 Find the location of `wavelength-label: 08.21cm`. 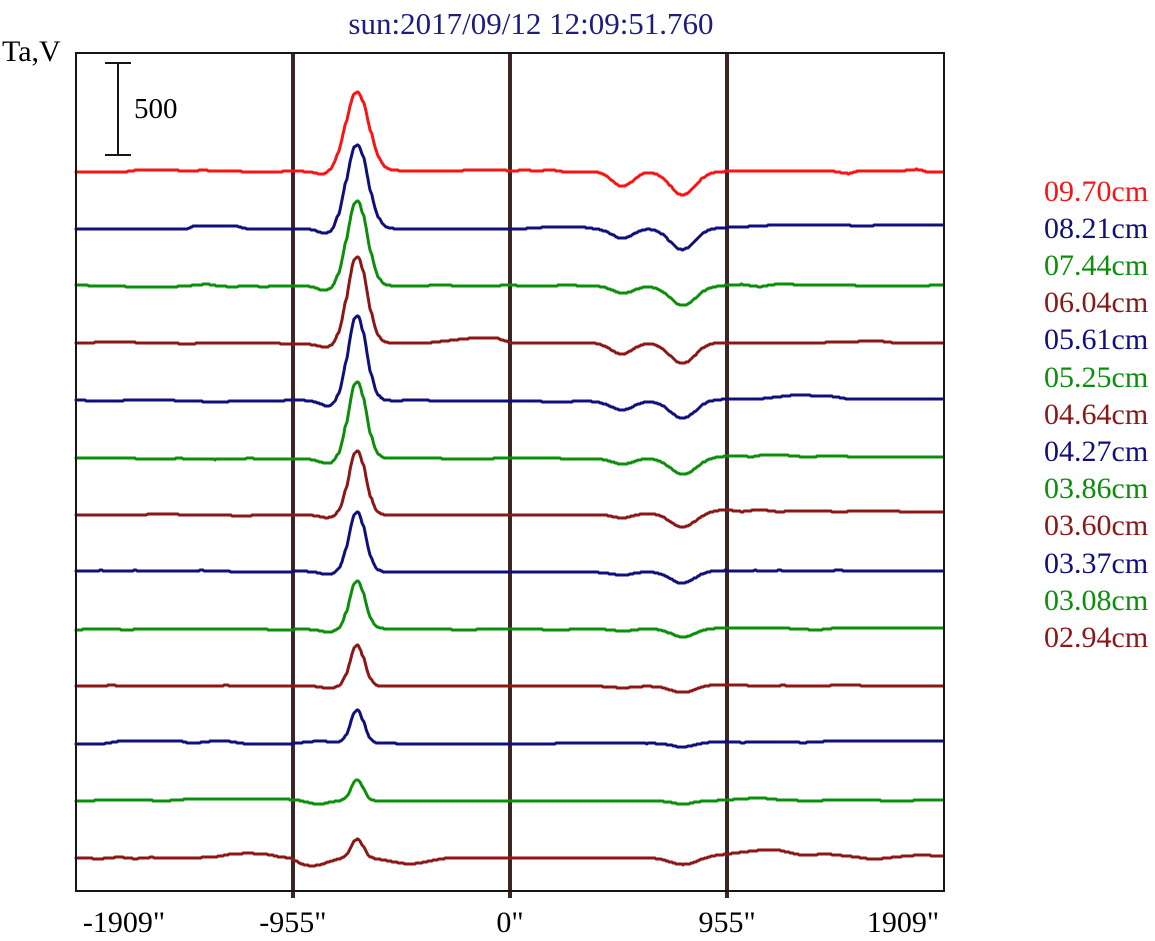

wavelength-label: 08.21cm is located at coordinates (1096, 228).